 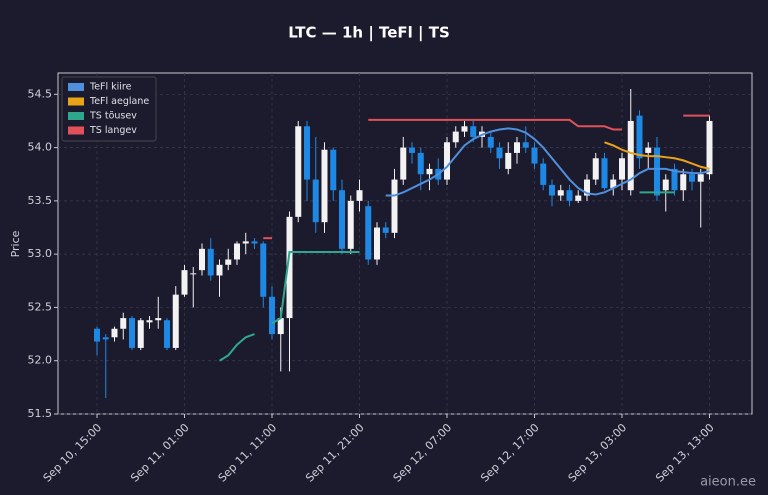 What do you see at coordinates (119, 101) in the screenshot?
I see `legend-label: TeFl aeglane` at bounding box center [119, 101].